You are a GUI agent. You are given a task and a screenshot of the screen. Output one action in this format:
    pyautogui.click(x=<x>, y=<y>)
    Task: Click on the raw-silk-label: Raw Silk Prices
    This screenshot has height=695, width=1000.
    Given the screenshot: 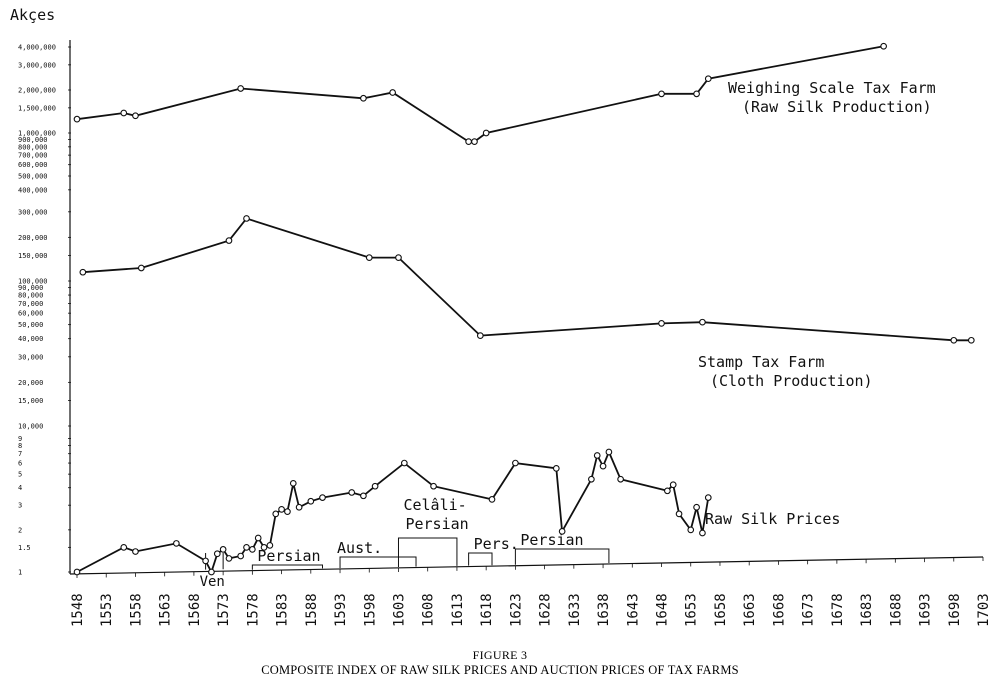 What is the action you would take?
    pyautogui.click(x=772, y=519)
    